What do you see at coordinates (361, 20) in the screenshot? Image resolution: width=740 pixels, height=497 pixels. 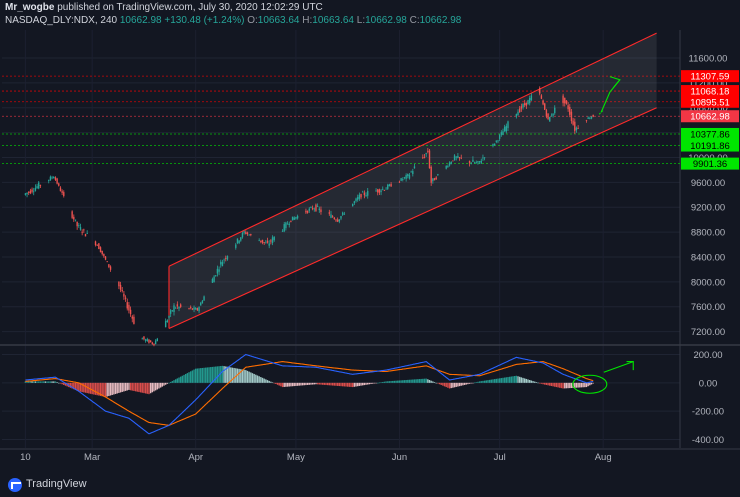 I see `low-label: L:` at bounding box center [361, 20].